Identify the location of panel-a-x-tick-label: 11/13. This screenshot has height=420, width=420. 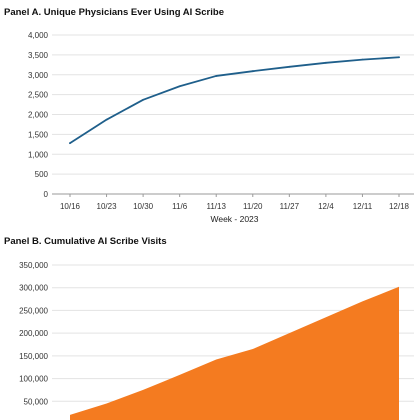
(217, 206).